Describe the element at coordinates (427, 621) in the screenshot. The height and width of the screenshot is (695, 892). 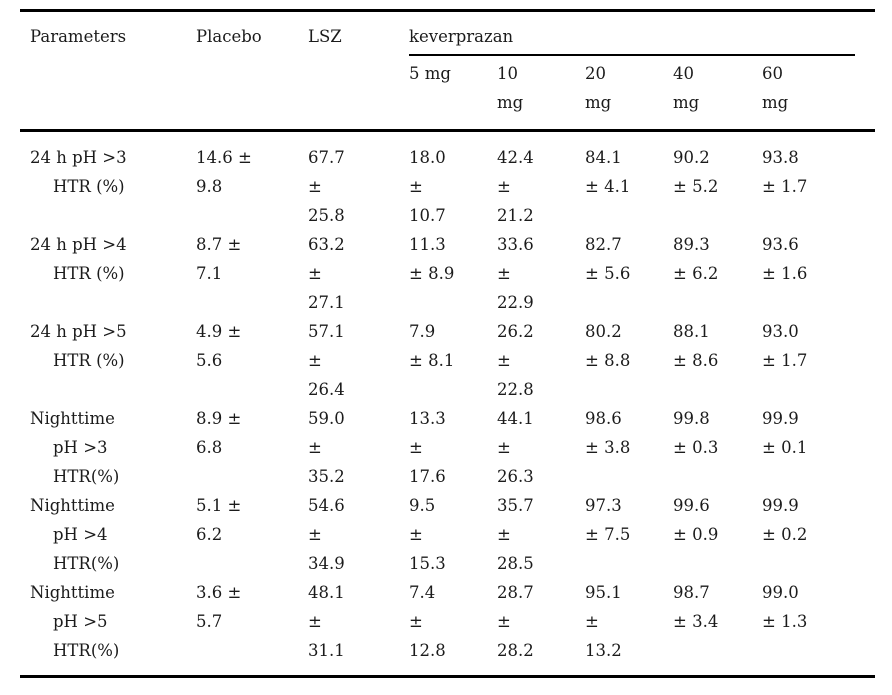
I see `value-cell: 7.4 ± 12.8` at that location.